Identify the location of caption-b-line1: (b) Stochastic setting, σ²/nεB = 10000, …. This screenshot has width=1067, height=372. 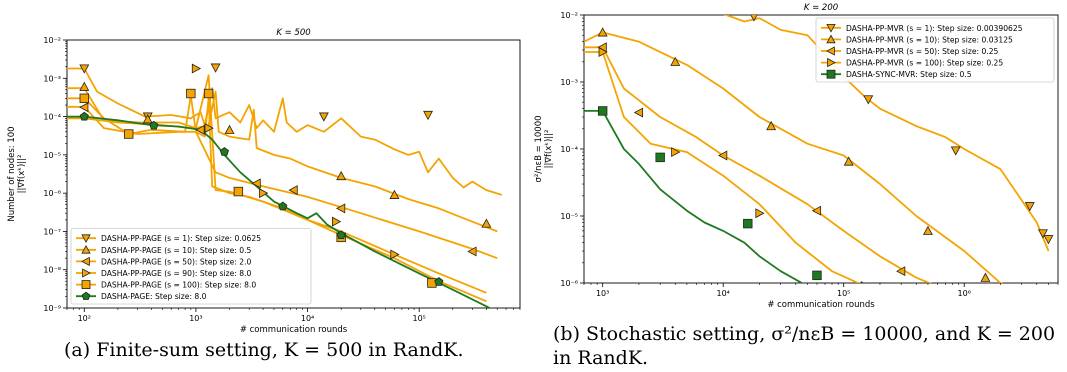
(804, 334).